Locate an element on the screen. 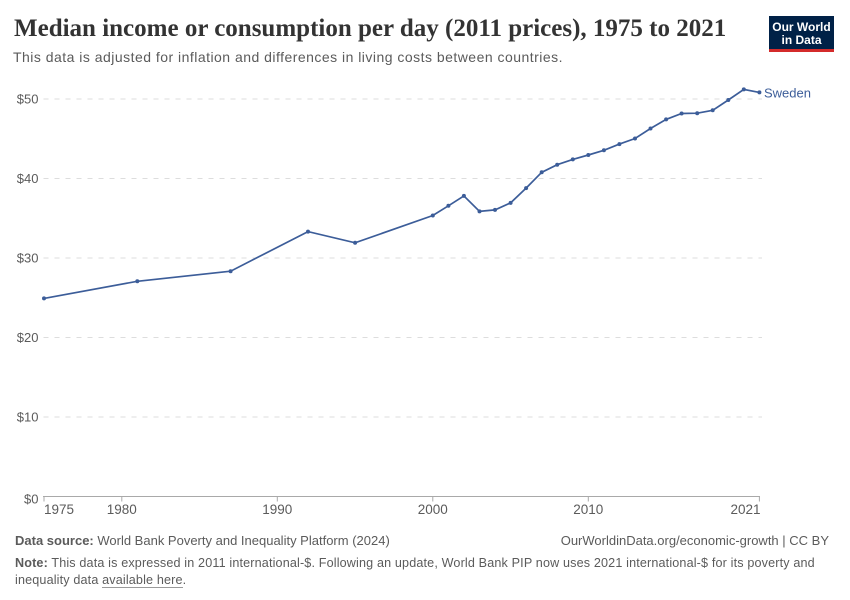 The width and height of the screenshot is (850, 600). svg-text: $0 is located at coordinates (31, 499).